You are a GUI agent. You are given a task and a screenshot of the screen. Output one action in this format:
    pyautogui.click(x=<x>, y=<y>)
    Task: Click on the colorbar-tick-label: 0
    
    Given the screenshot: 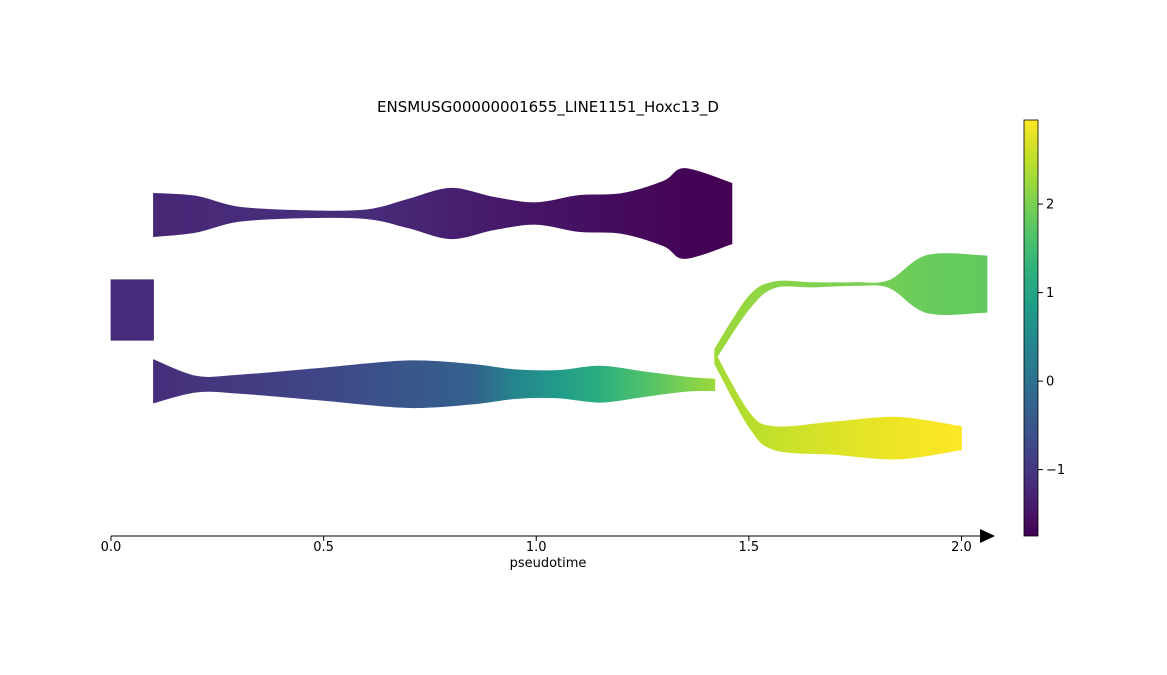 What is the action you would take?
    pyautogui.click(x=1050, y=382)
    